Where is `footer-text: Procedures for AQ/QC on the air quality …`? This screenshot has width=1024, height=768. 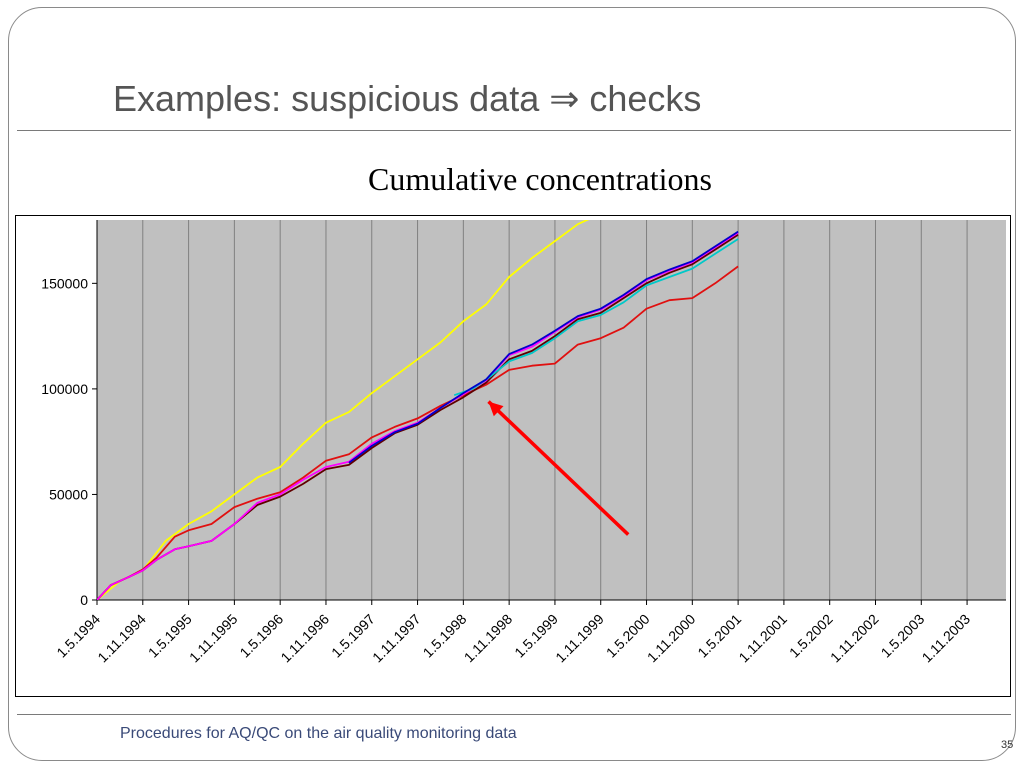 footer-text: Procedures for AQ/QC on the air quality … is located at coordinates (318, 733).